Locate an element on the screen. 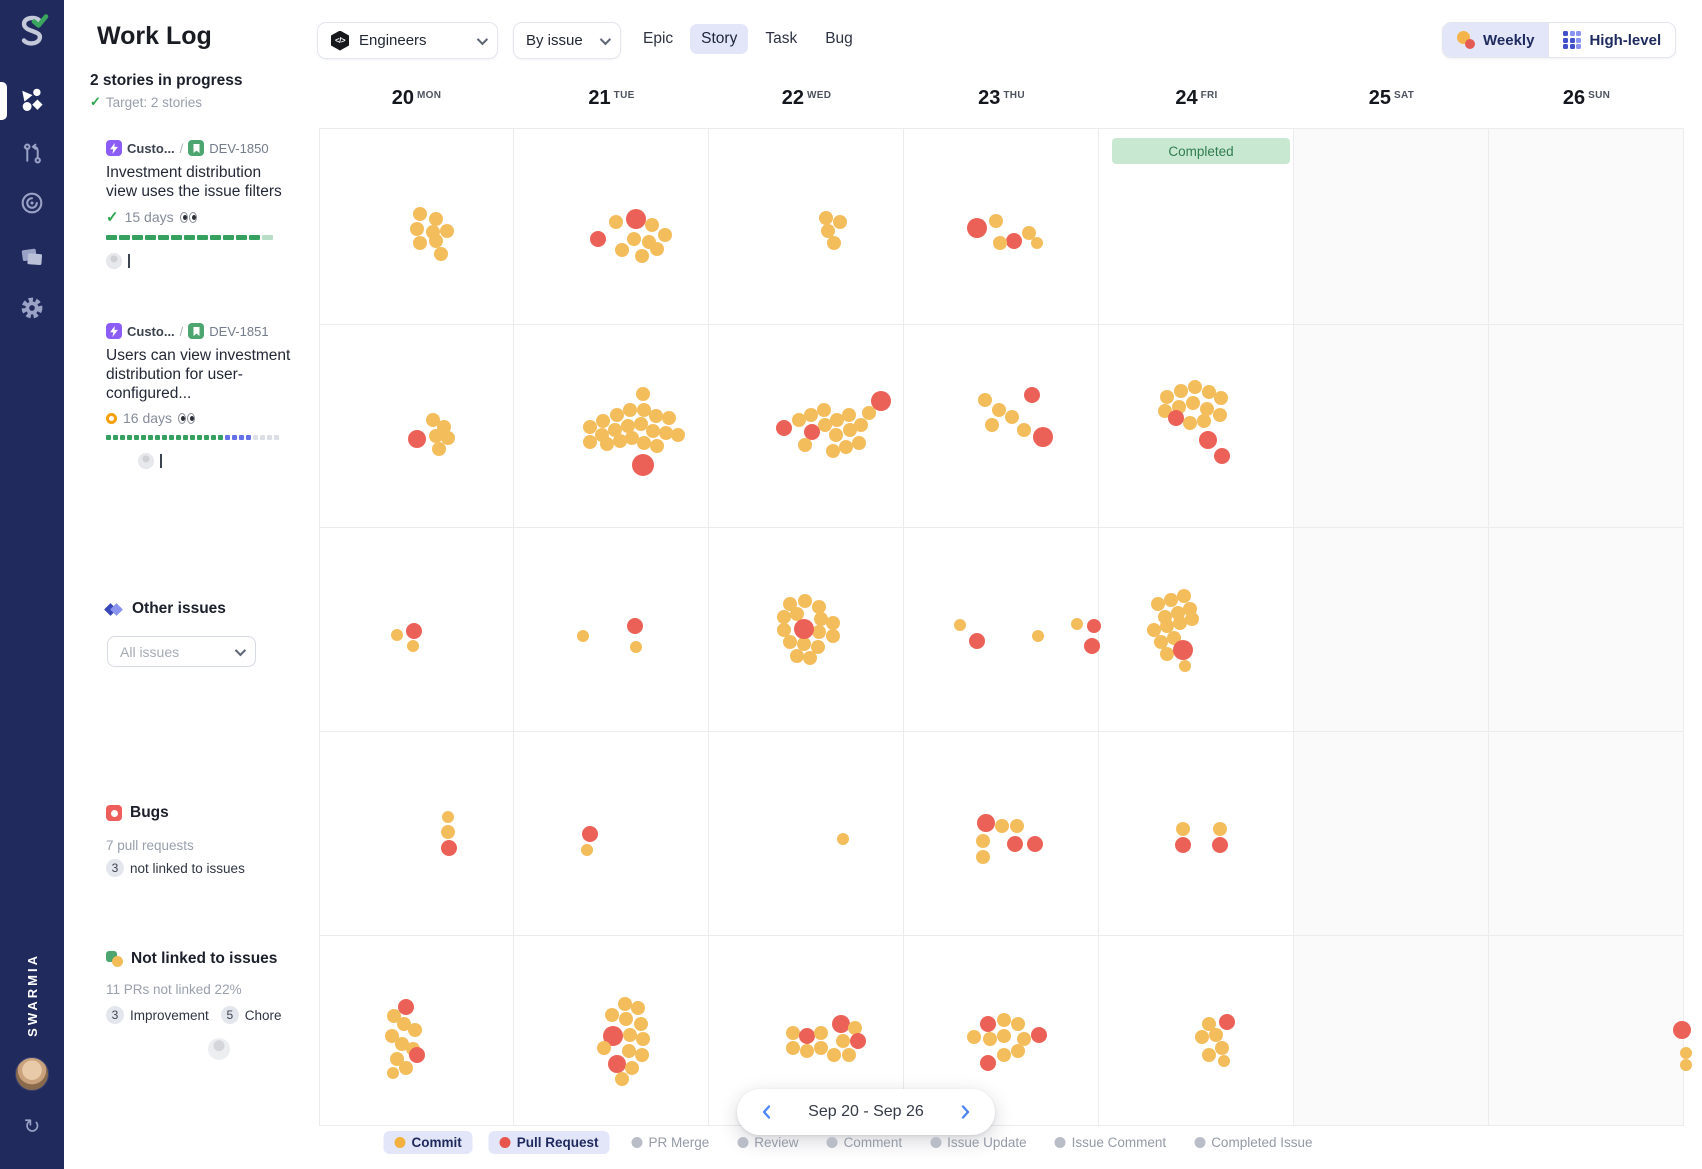  legend-review: Review is located at coordinates (767, 1142).